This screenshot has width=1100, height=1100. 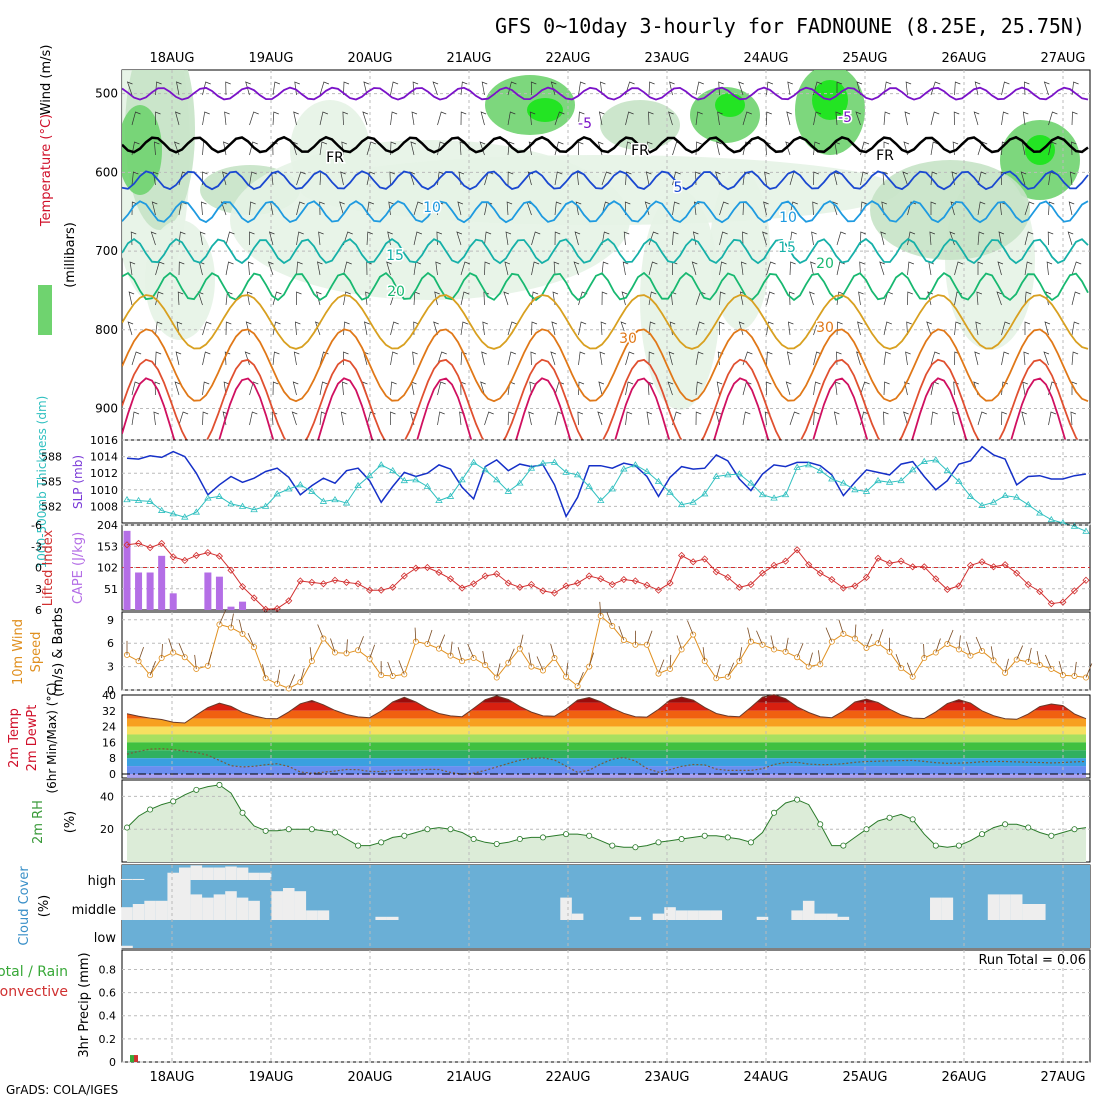 What do you see at coordinates (270, 58) in the screenshot?
I see `date-label-top: 19AUG` at bounding box center [270, 58].